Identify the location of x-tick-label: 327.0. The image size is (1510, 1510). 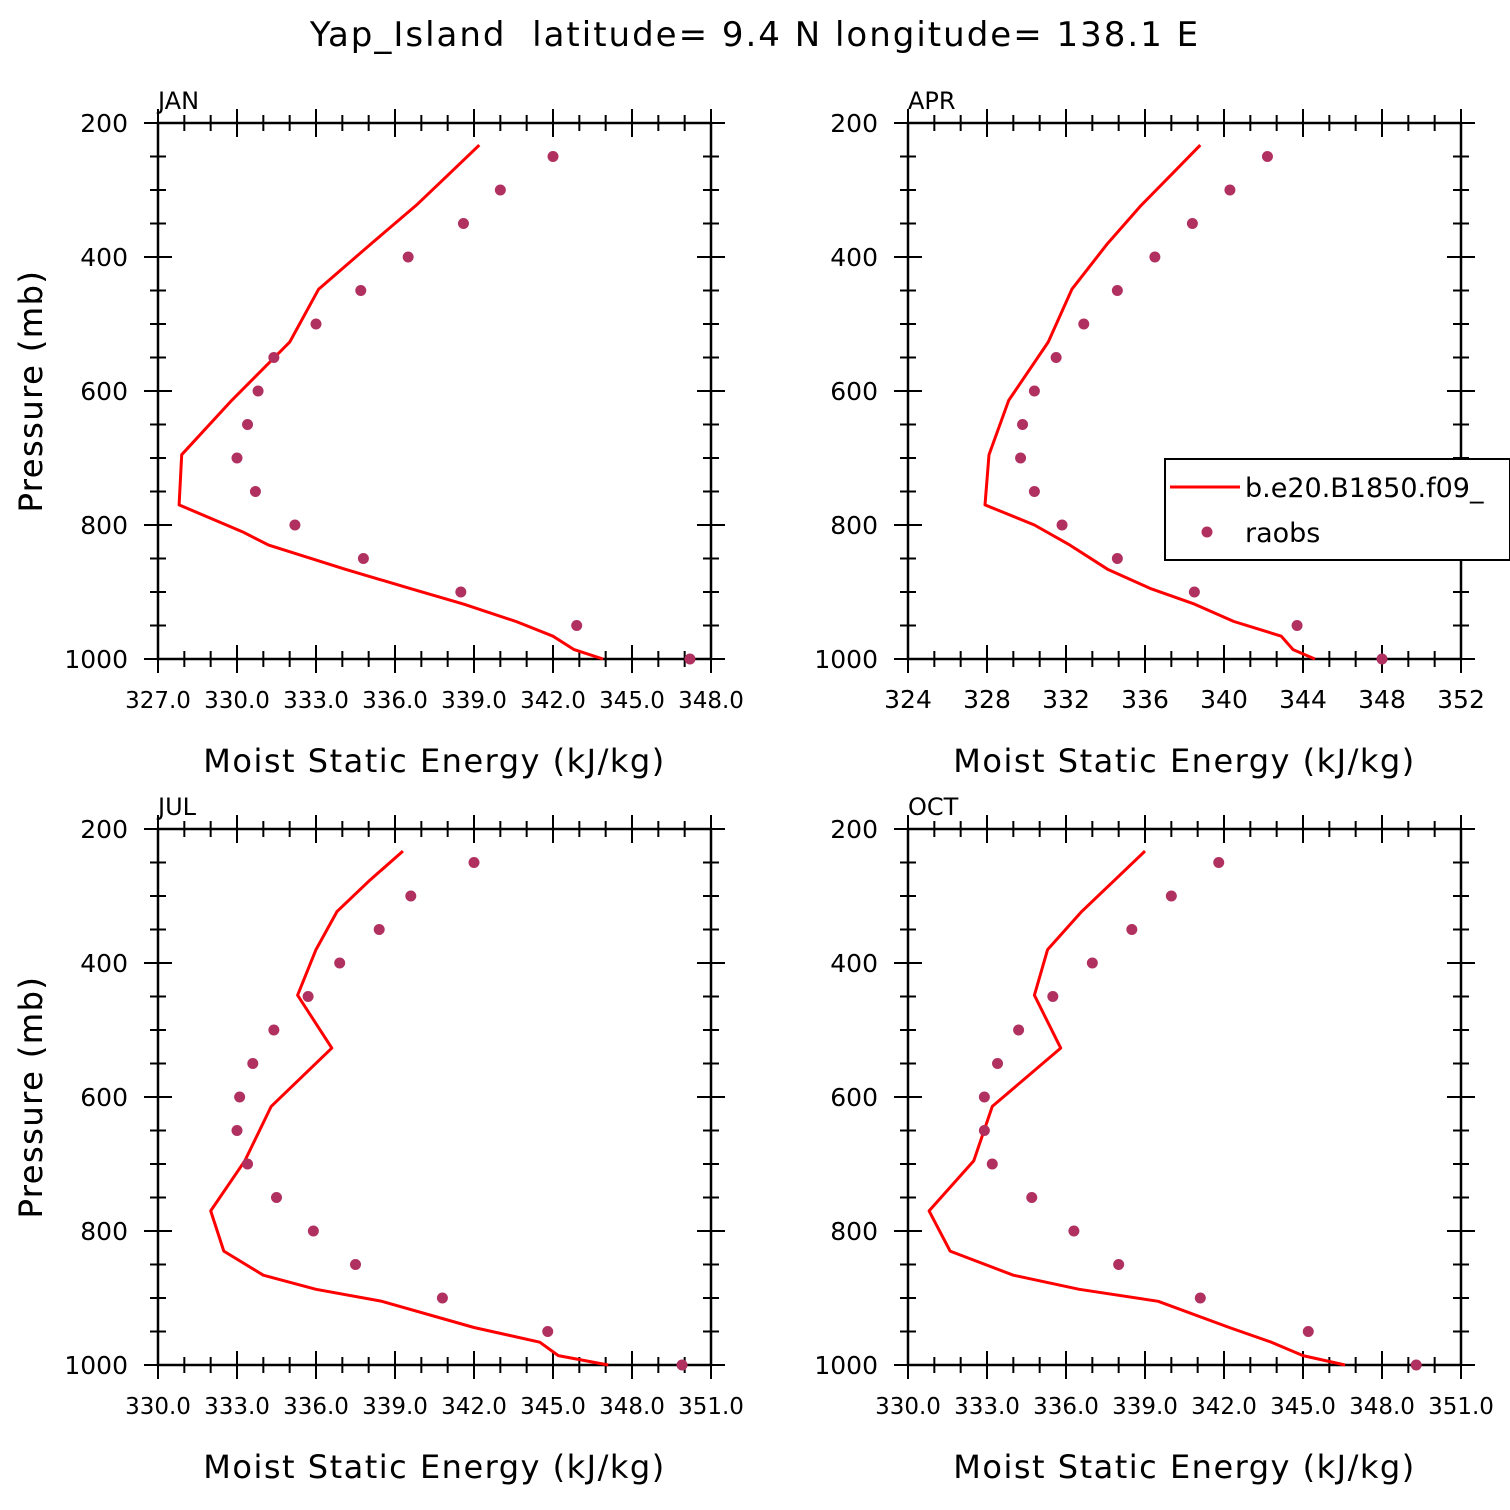
(158, 701).